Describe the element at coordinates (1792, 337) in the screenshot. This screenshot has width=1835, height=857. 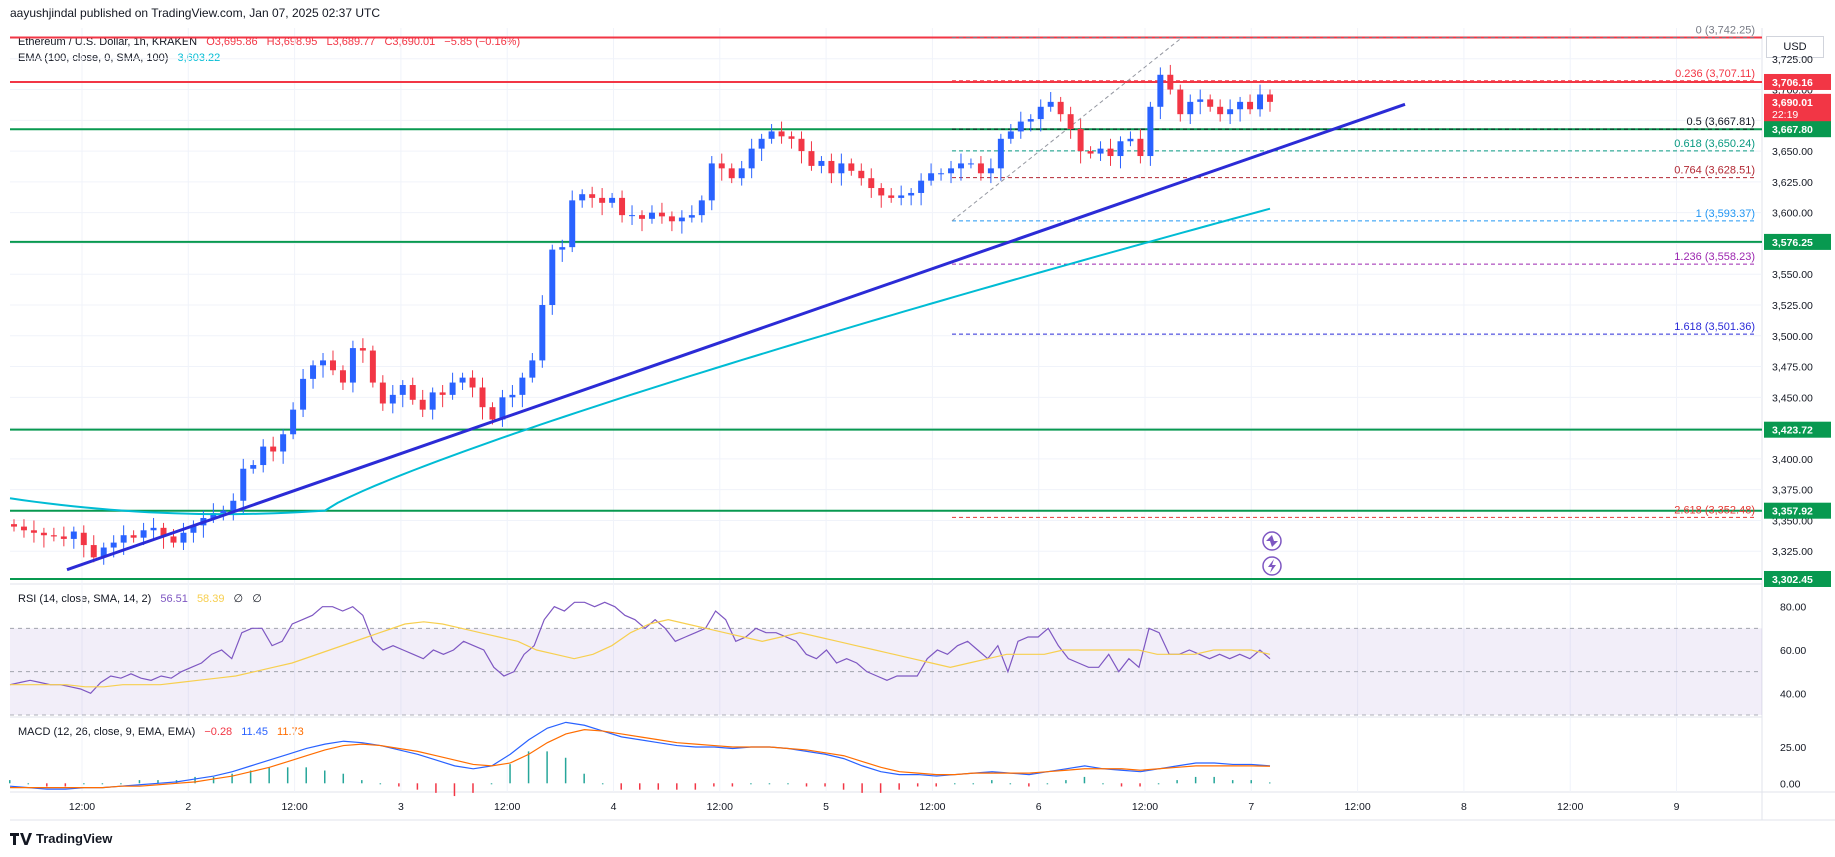
I see `price-tick-label: 3,500.00` at that location.